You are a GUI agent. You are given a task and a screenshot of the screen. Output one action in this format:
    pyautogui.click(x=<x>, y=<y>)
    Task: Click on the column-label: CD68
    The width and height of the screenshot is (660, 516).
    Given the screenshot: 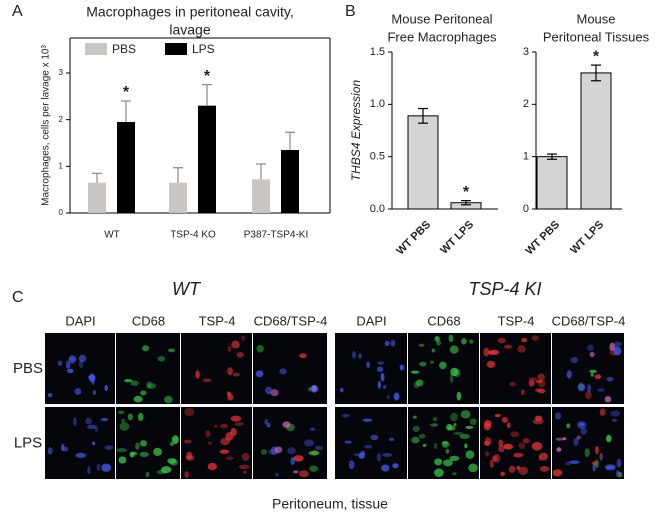 What is the action you would take?
    pyautogui.click(x=443, y=320)
    